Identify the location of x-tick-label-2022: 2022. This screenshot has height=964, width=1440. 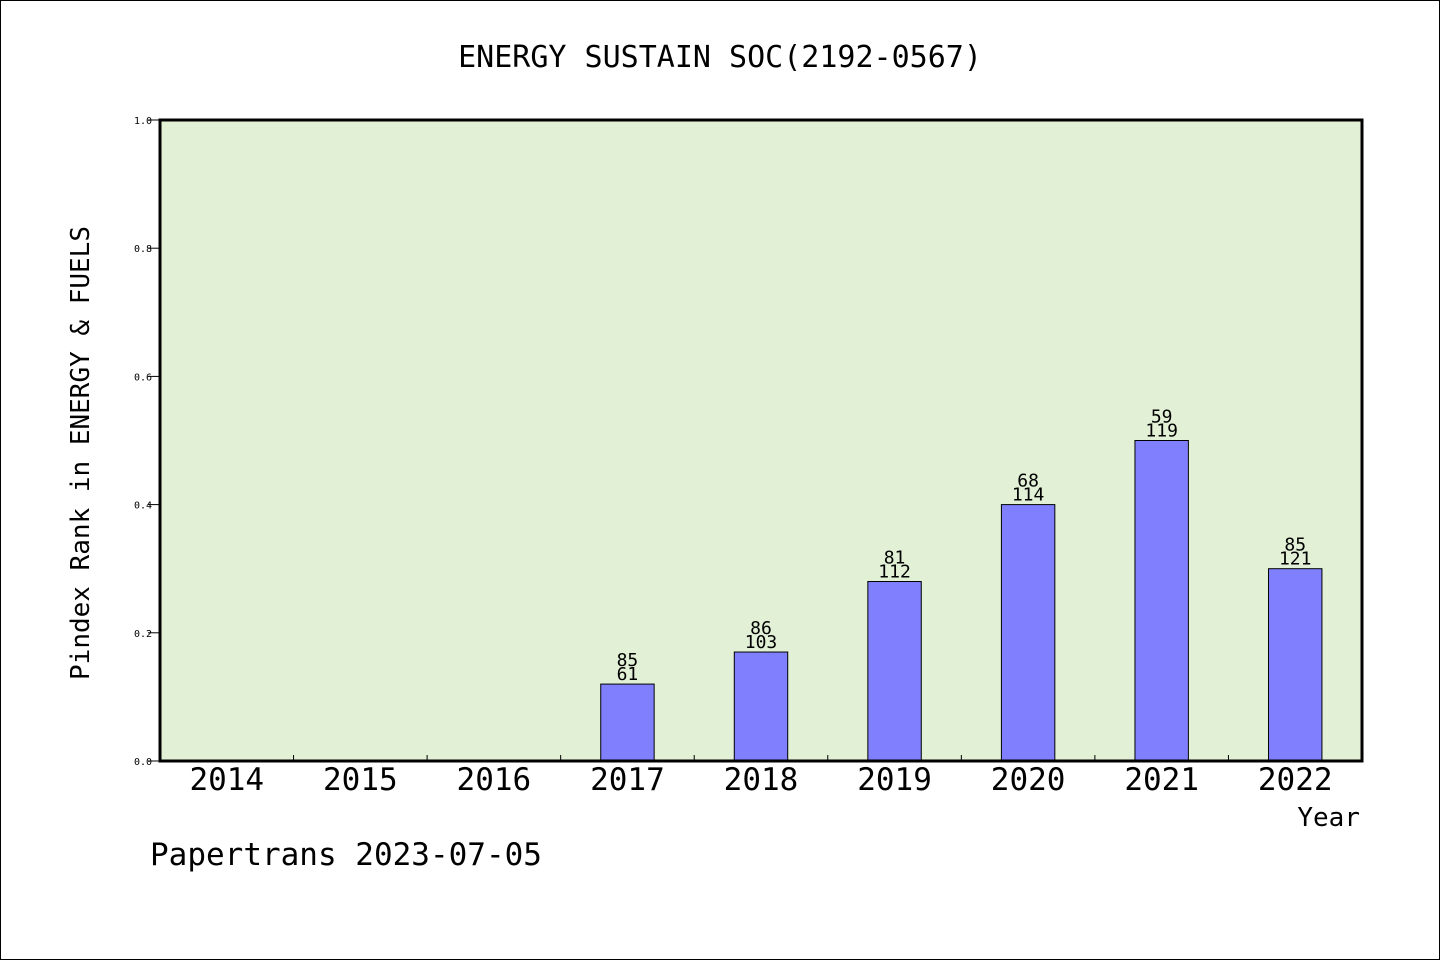
(1295, 780).